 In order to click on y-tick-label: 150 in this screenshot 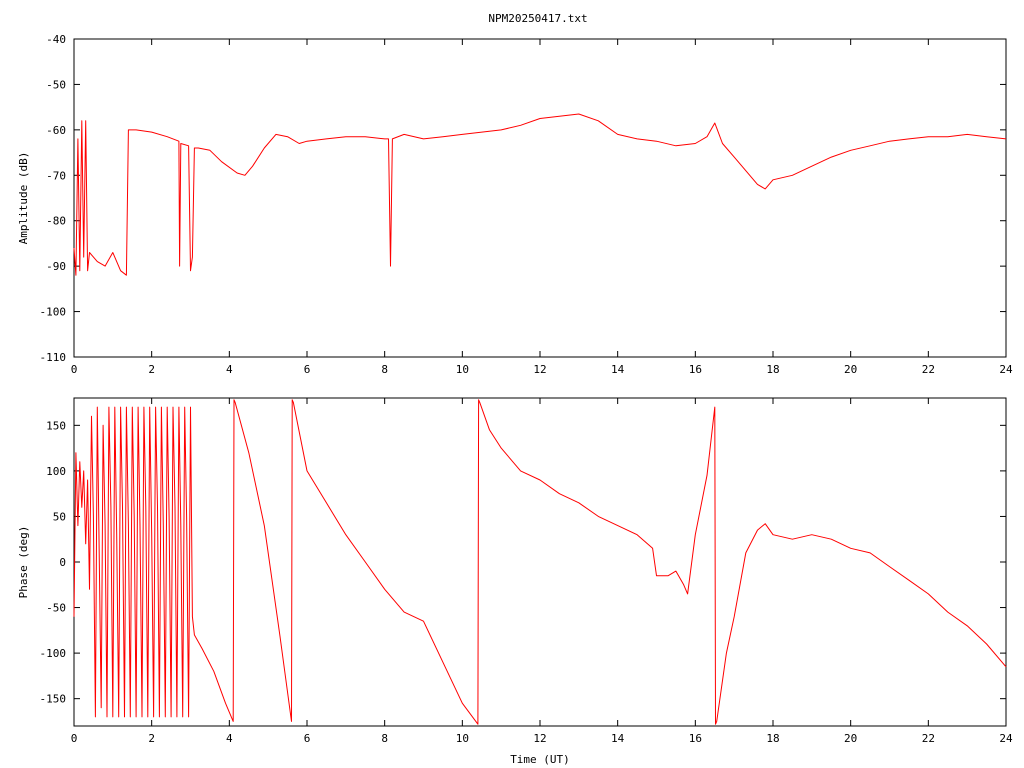, I will do `click(56, 425)`.